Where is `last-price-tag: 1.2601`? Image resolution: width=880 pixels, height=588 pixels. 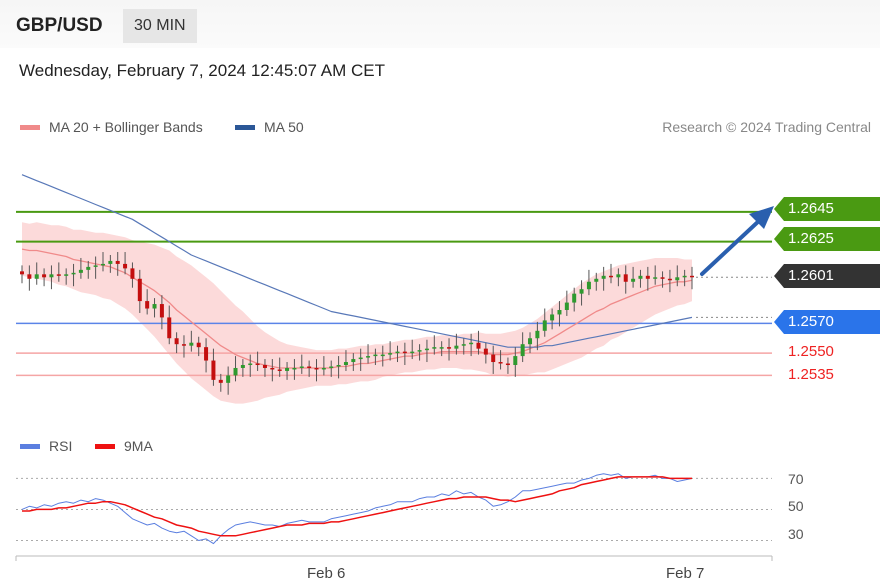
last-price-tag: 1.2601 is located at coordinates (827, 276).